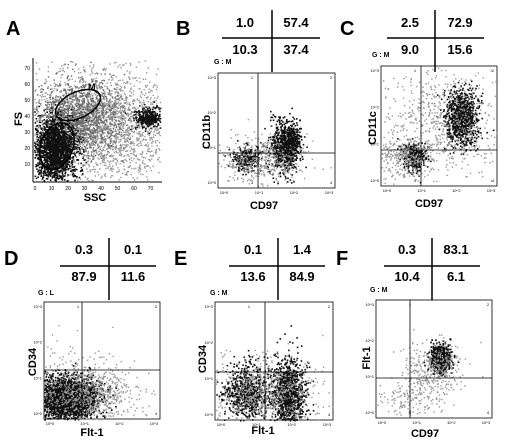 The width and height of the screenshot is (520, 444). What do you see at coordinates (78, 306) in the screenshot?
I see `panel-d-quadrant-number: 1` at bounding box center [78, 306].